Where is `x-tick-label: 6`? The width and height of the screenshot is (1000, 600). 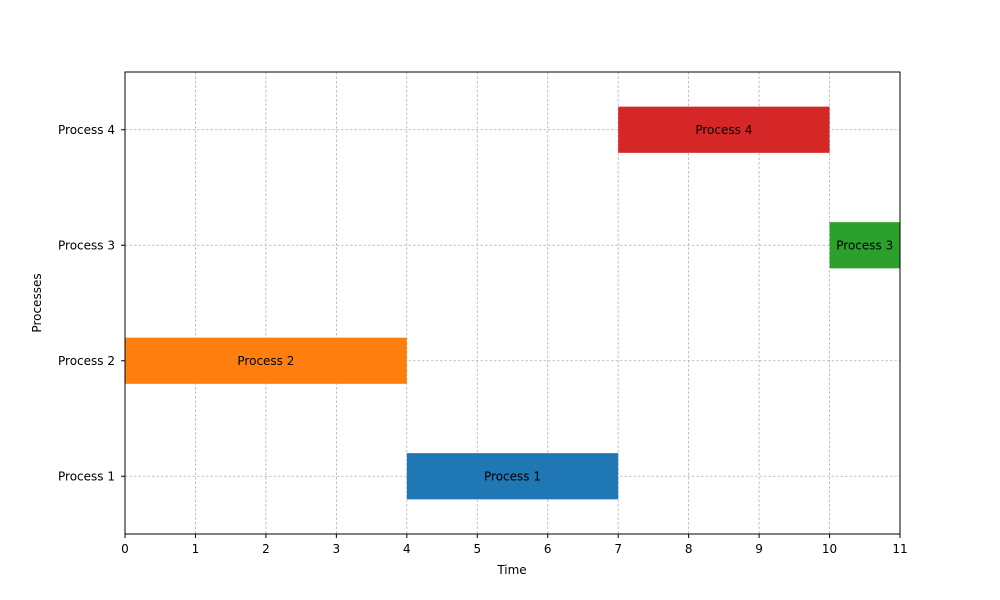
x-tick-label: 6 is located at coordinates (548, 549).